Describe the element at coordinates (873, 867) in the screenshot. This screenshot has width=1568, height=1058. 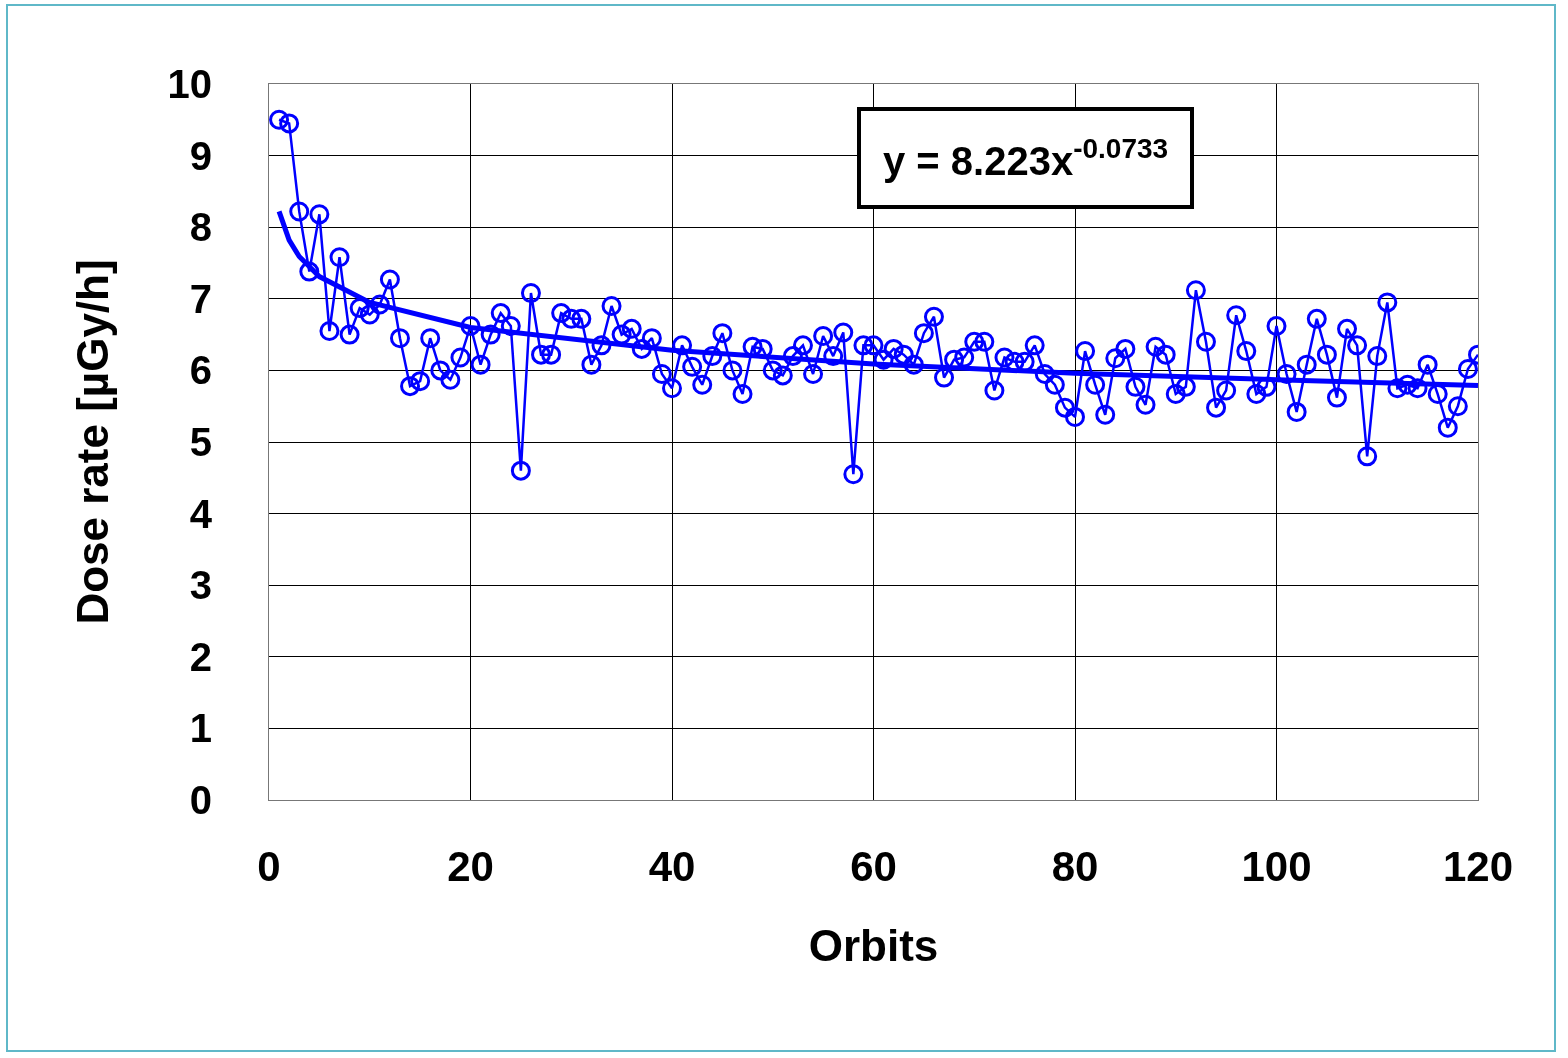
I see `x-tick-label: 60` at that location.